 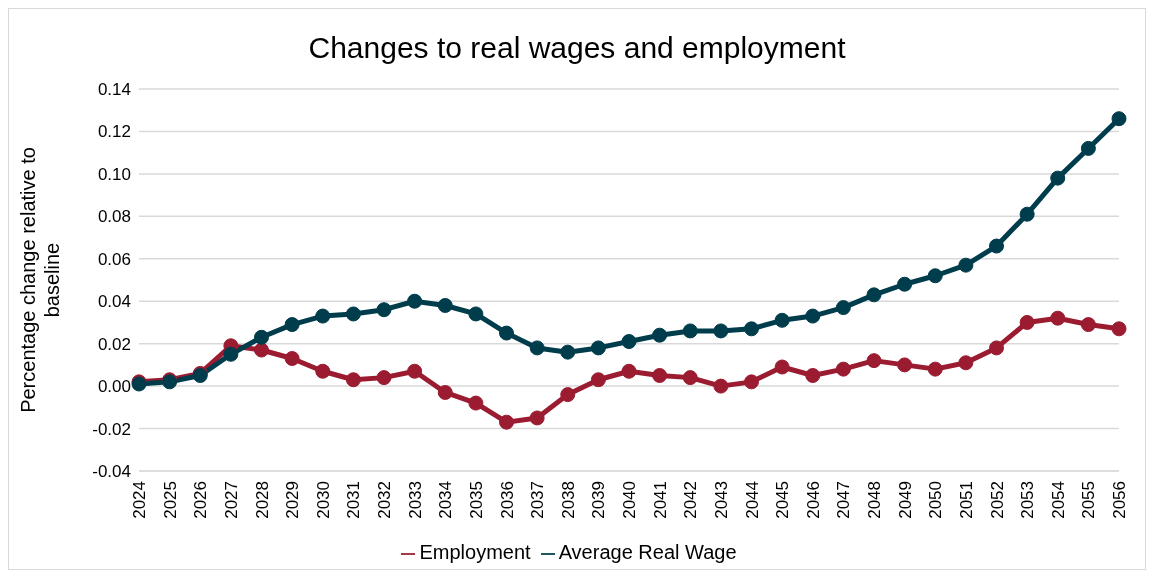 What do you see at coordinates (111, 429) in the screenshot?
I see `y-tick-label: -0.02` at bounding box center [111, 429].